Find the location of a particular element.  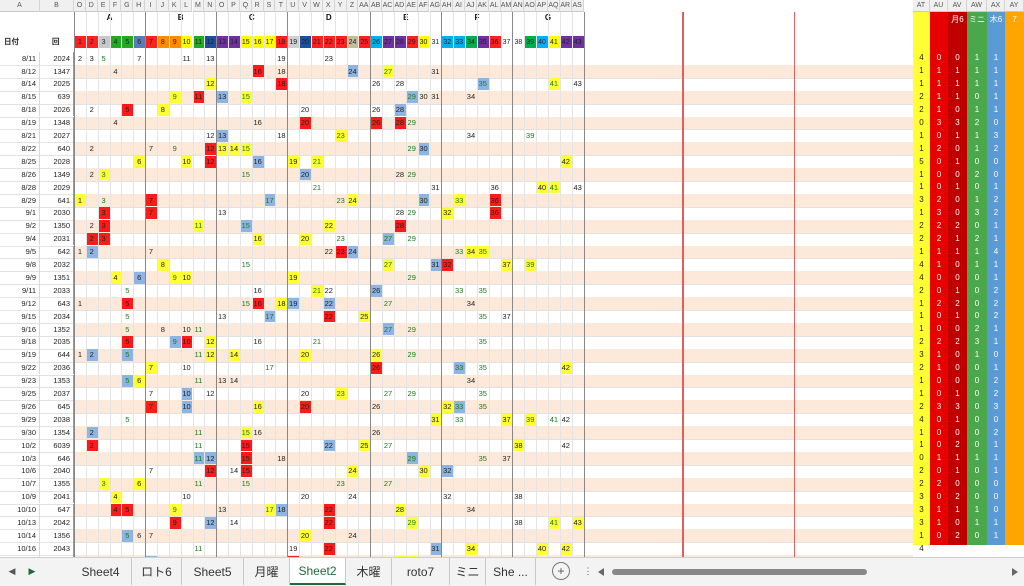

number-cell: 4 is located at coordinates (115, 277).